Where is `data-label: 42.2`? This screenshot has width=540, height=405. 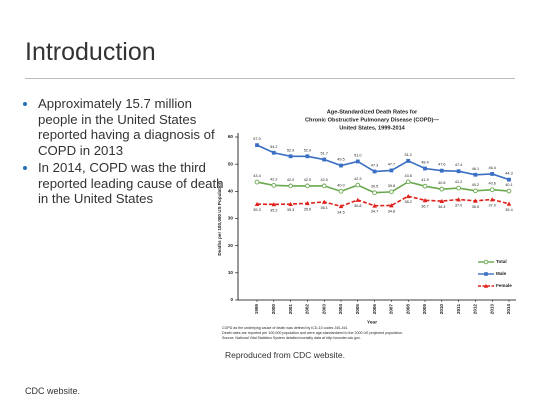
data-label: 42.2 is located at coordinates (273, 179).